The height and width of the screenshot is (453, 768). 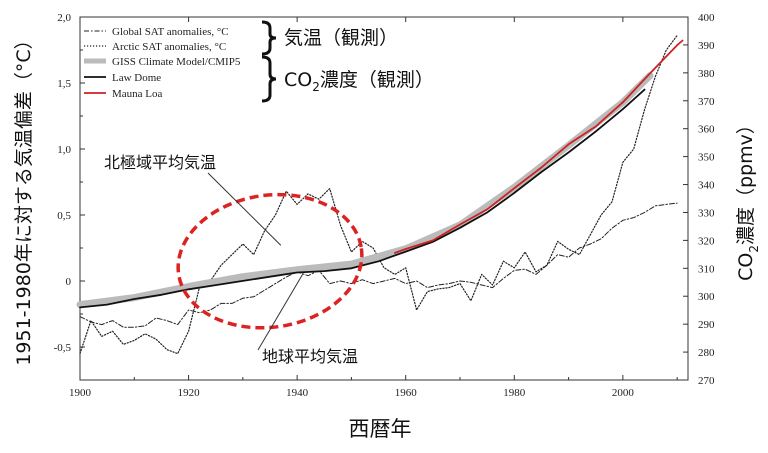 What do you see at coordinates (270, 261) in the screenshot?
I see `highlight-ellipse` at bounding box center [270, 261].